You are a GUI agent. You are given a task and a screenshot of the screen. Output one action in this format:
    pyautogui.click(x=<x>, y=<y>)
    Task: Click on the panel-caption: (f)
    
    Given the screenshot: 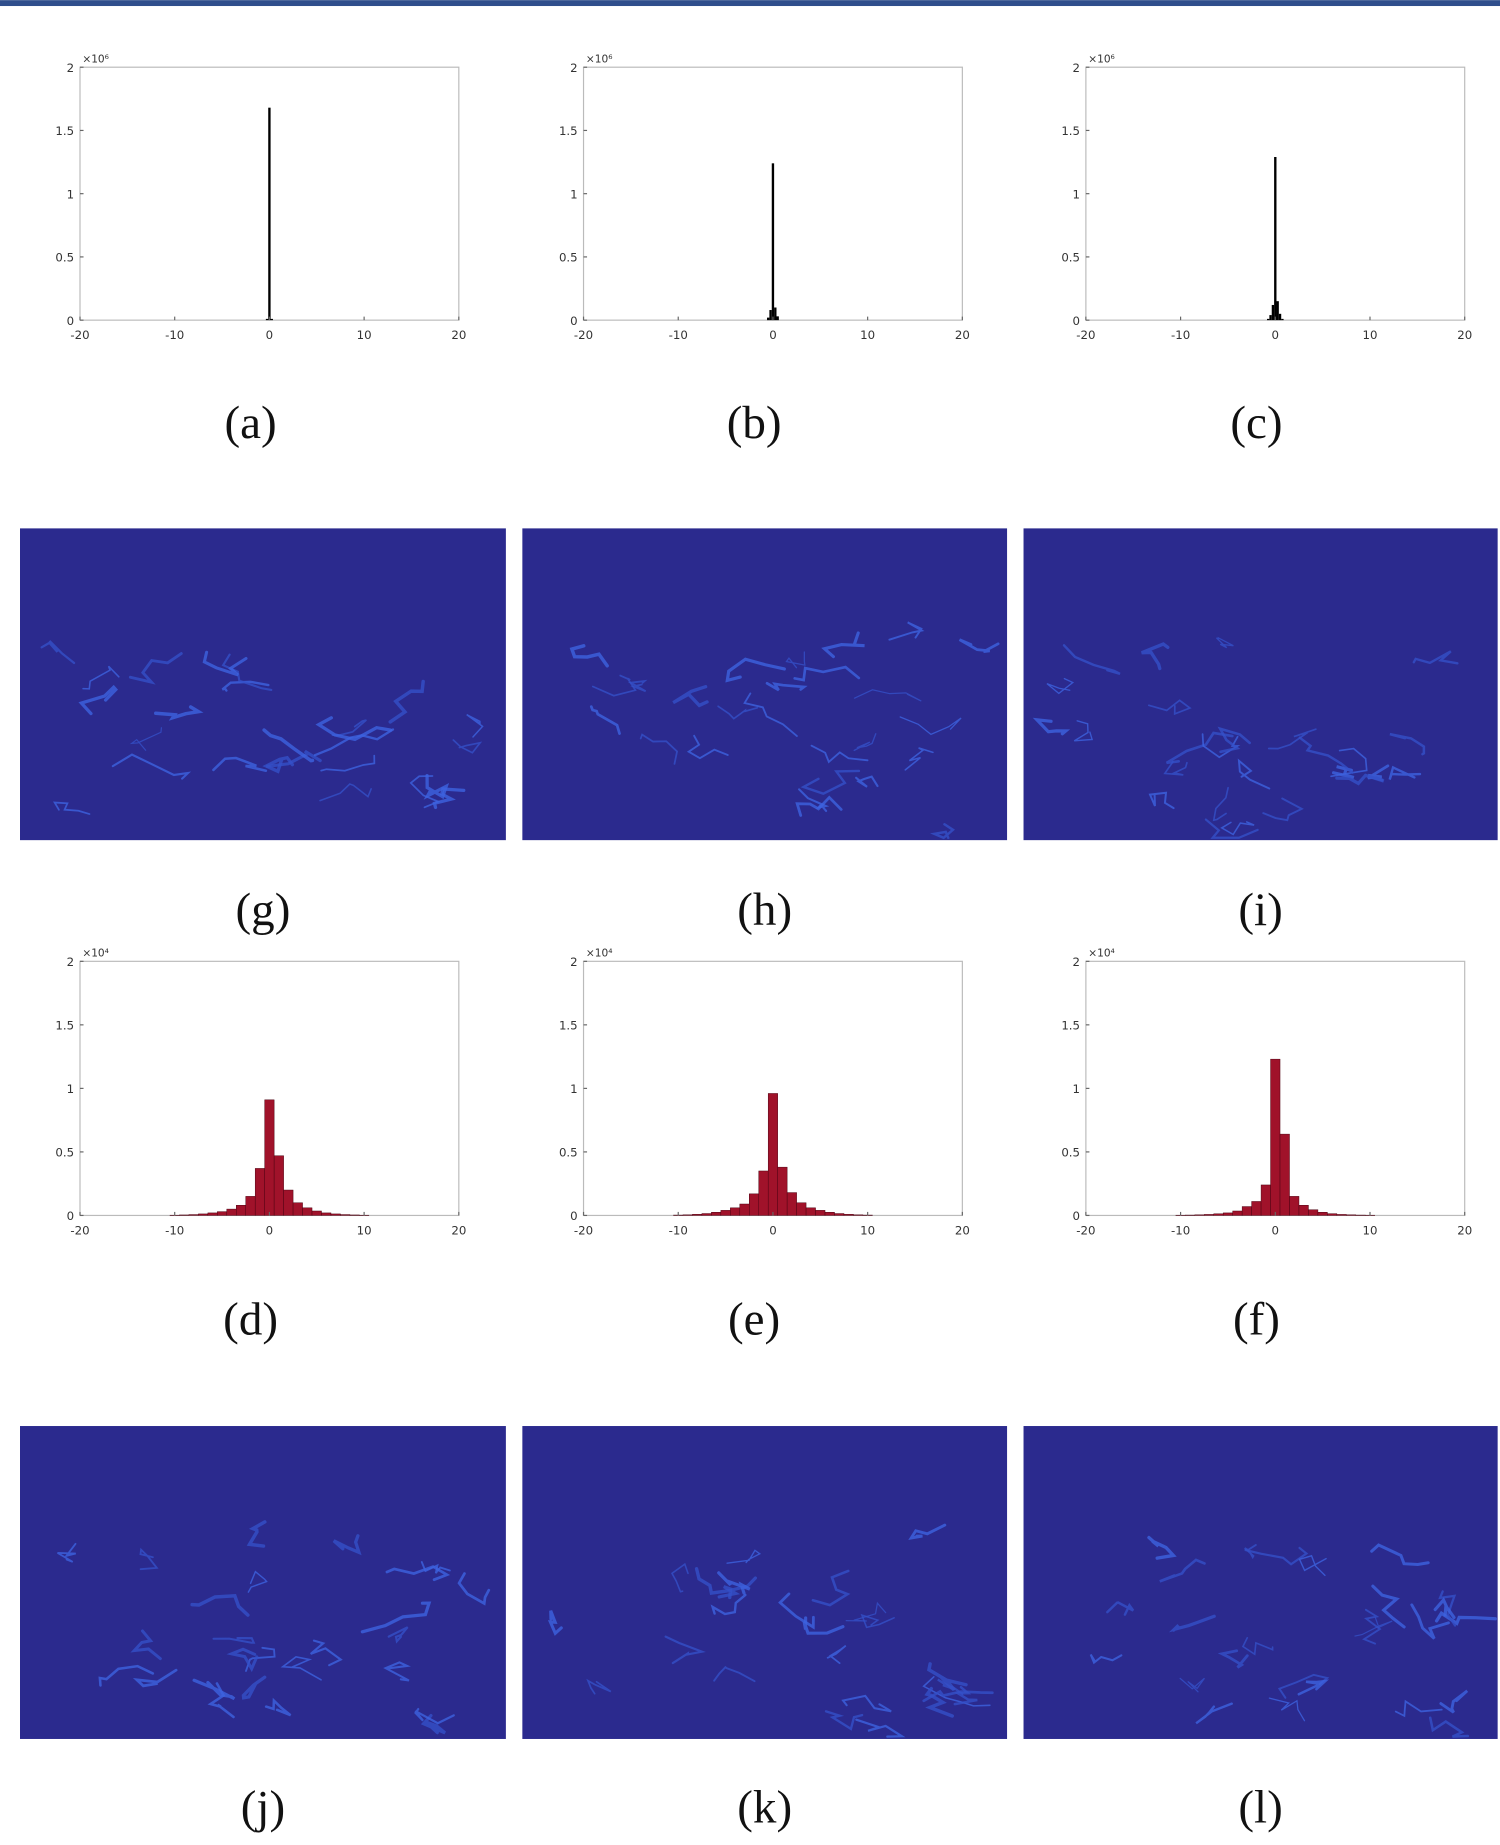 What is the action you would take?
    pyautogui.click(x=1256, y=1319)
    